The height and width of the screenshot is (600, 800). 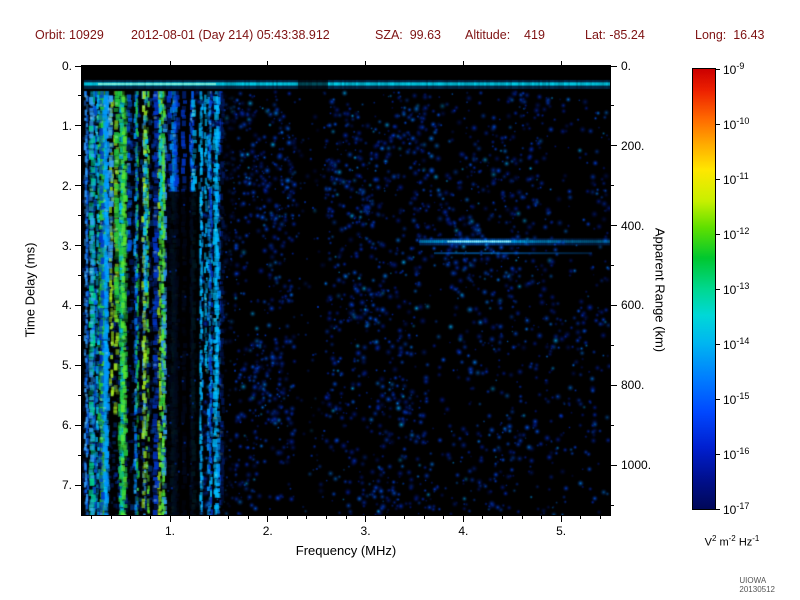 I want to click on y-left-tick-label: 2., so click(x=66, y=185).